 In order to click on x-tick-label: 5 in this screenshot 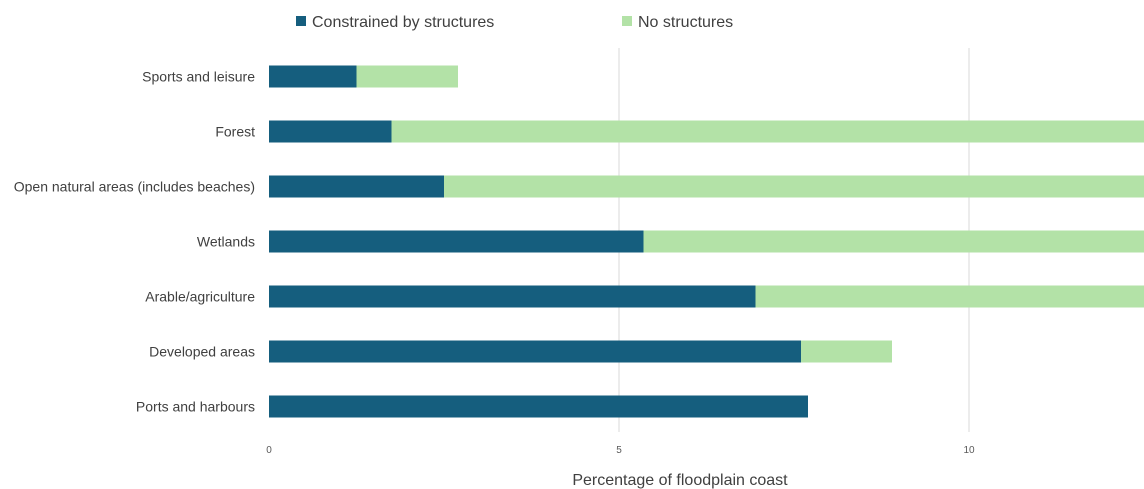, I will do `click(619, 450)`.